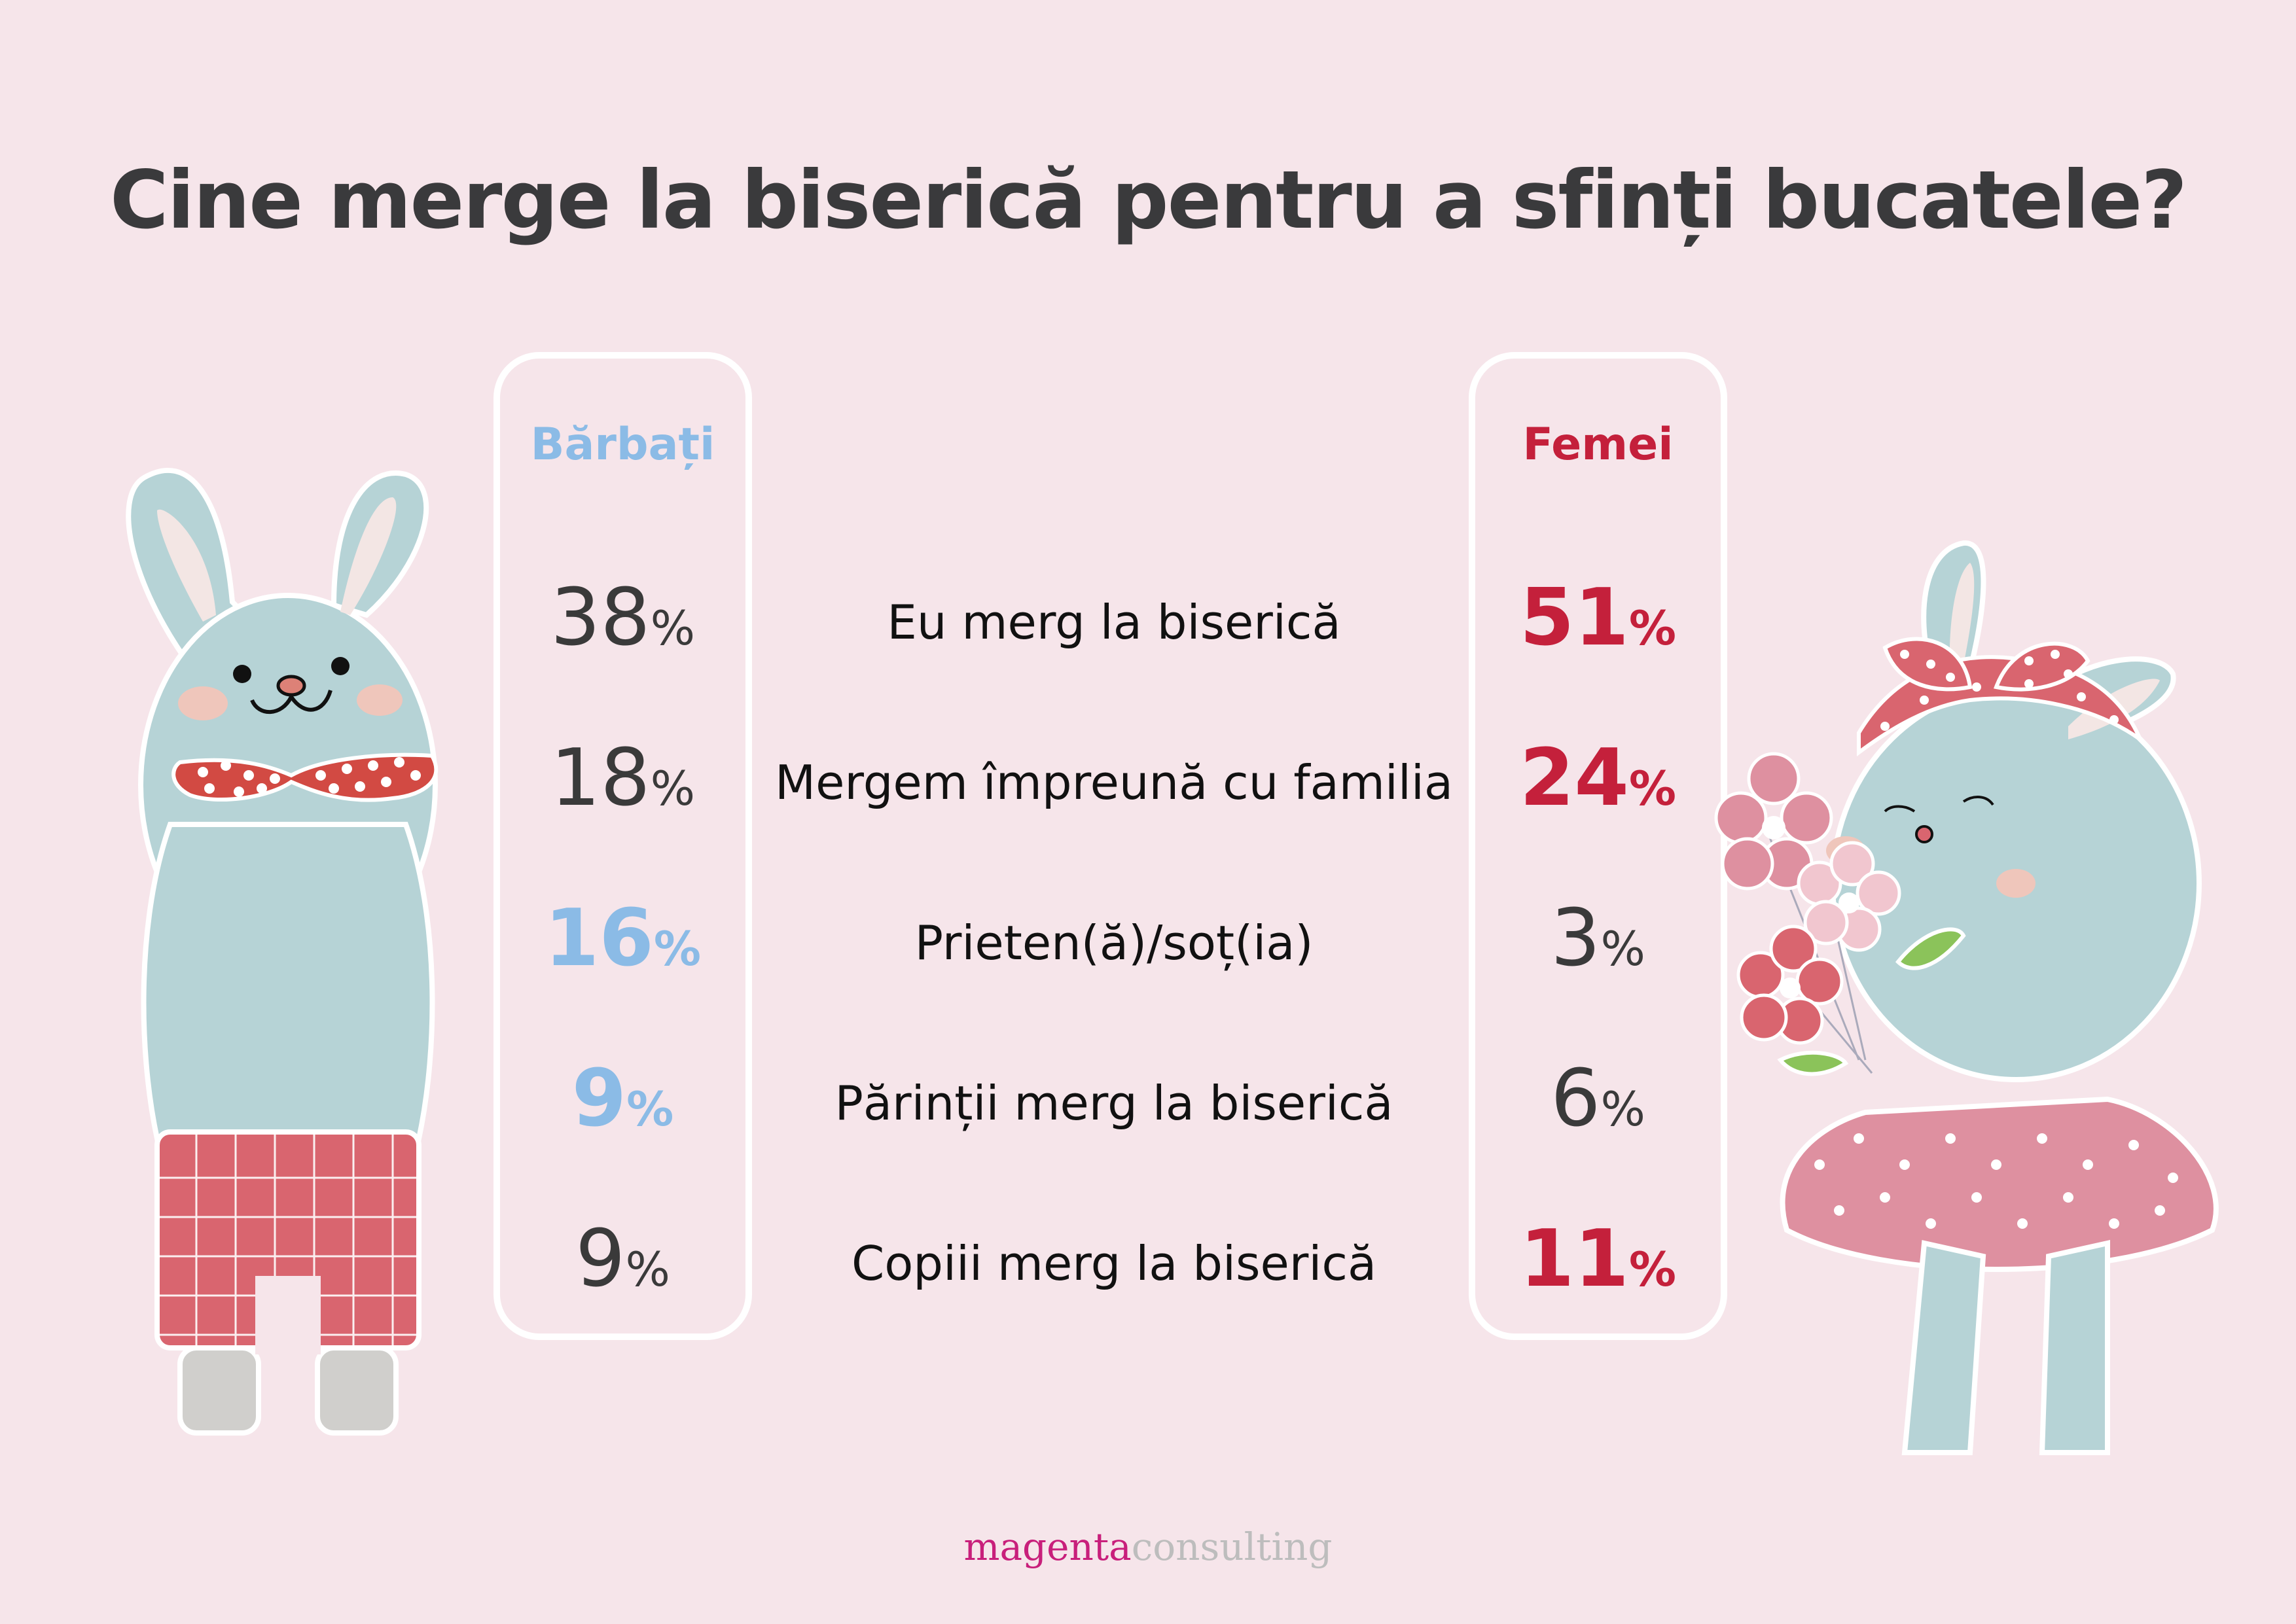  What do you see at coordinates (1598, 444) in the screenshot?
I see `women-column-header: Femei` at bounding box center [1598, 444].